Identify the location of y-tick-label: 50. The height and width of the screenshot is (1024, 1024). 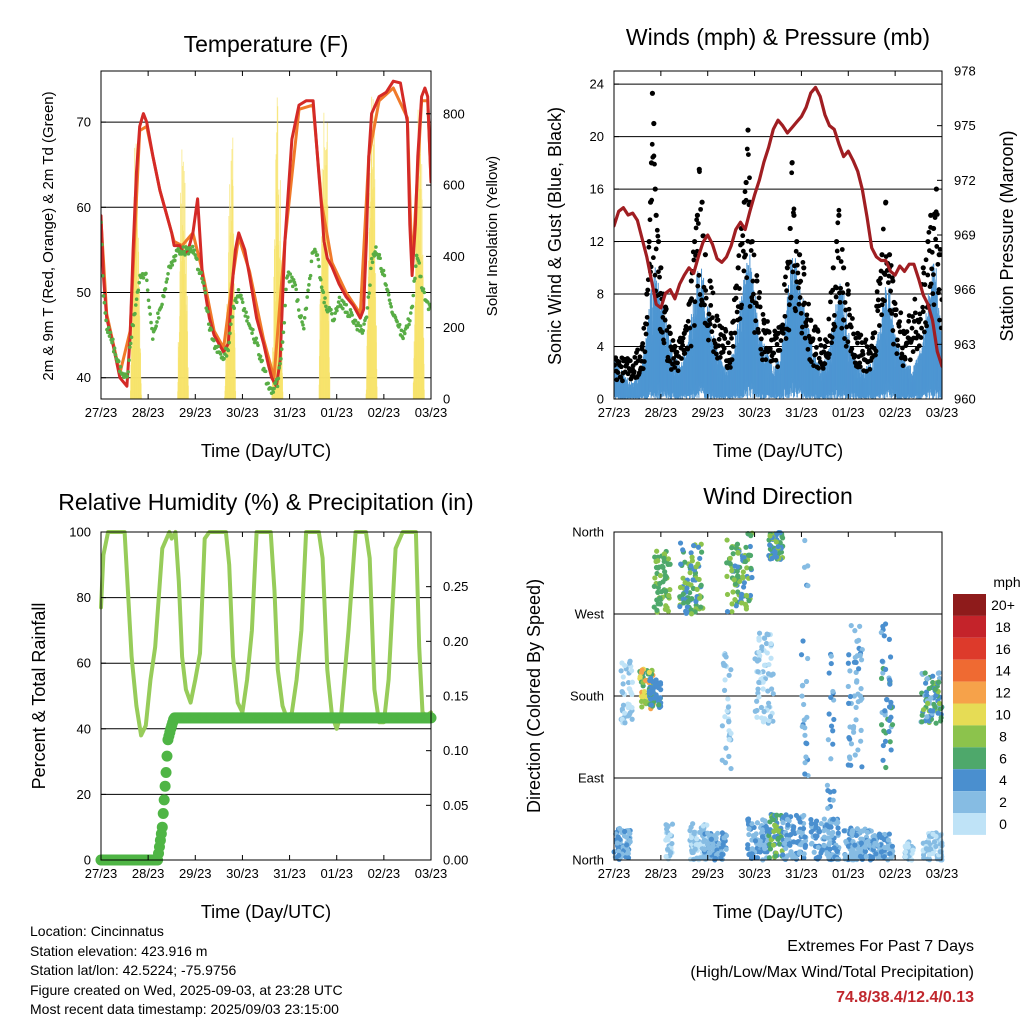
(84, 292).